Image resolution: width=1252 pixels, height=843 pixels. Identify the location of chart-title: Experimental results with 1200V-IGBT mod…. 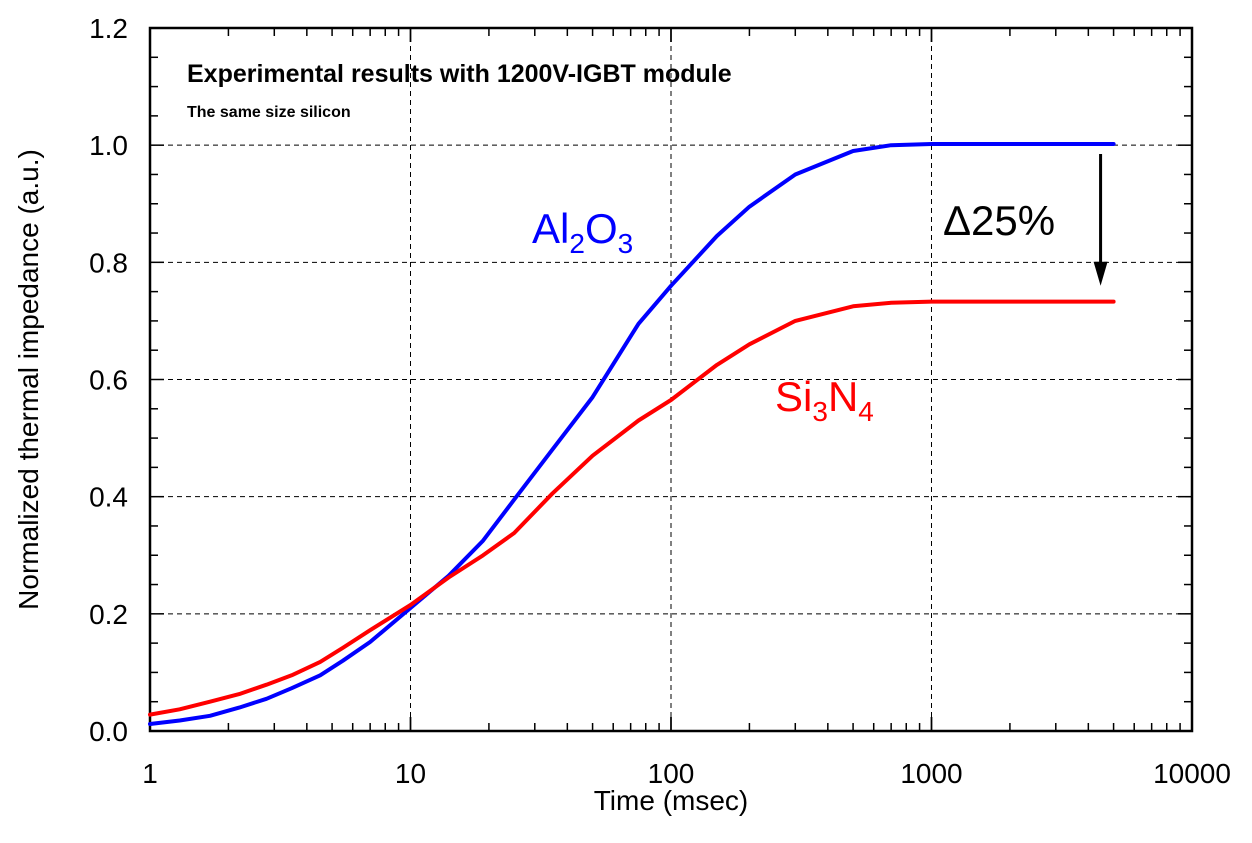
(459, 74).